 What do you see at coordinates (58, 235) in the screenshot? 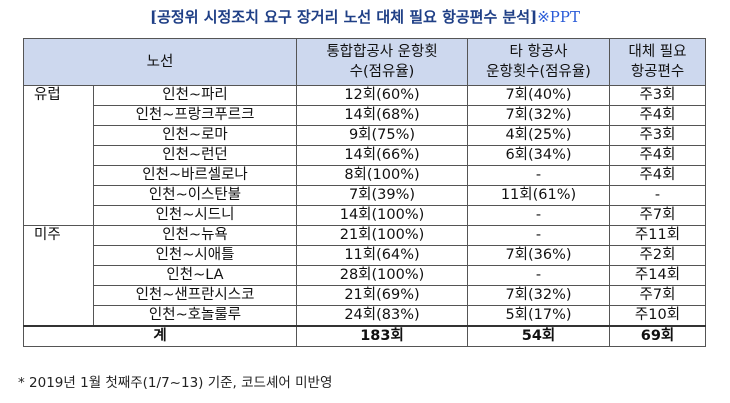
I see `region-cell: 미주` at bounding box center [58, 235].